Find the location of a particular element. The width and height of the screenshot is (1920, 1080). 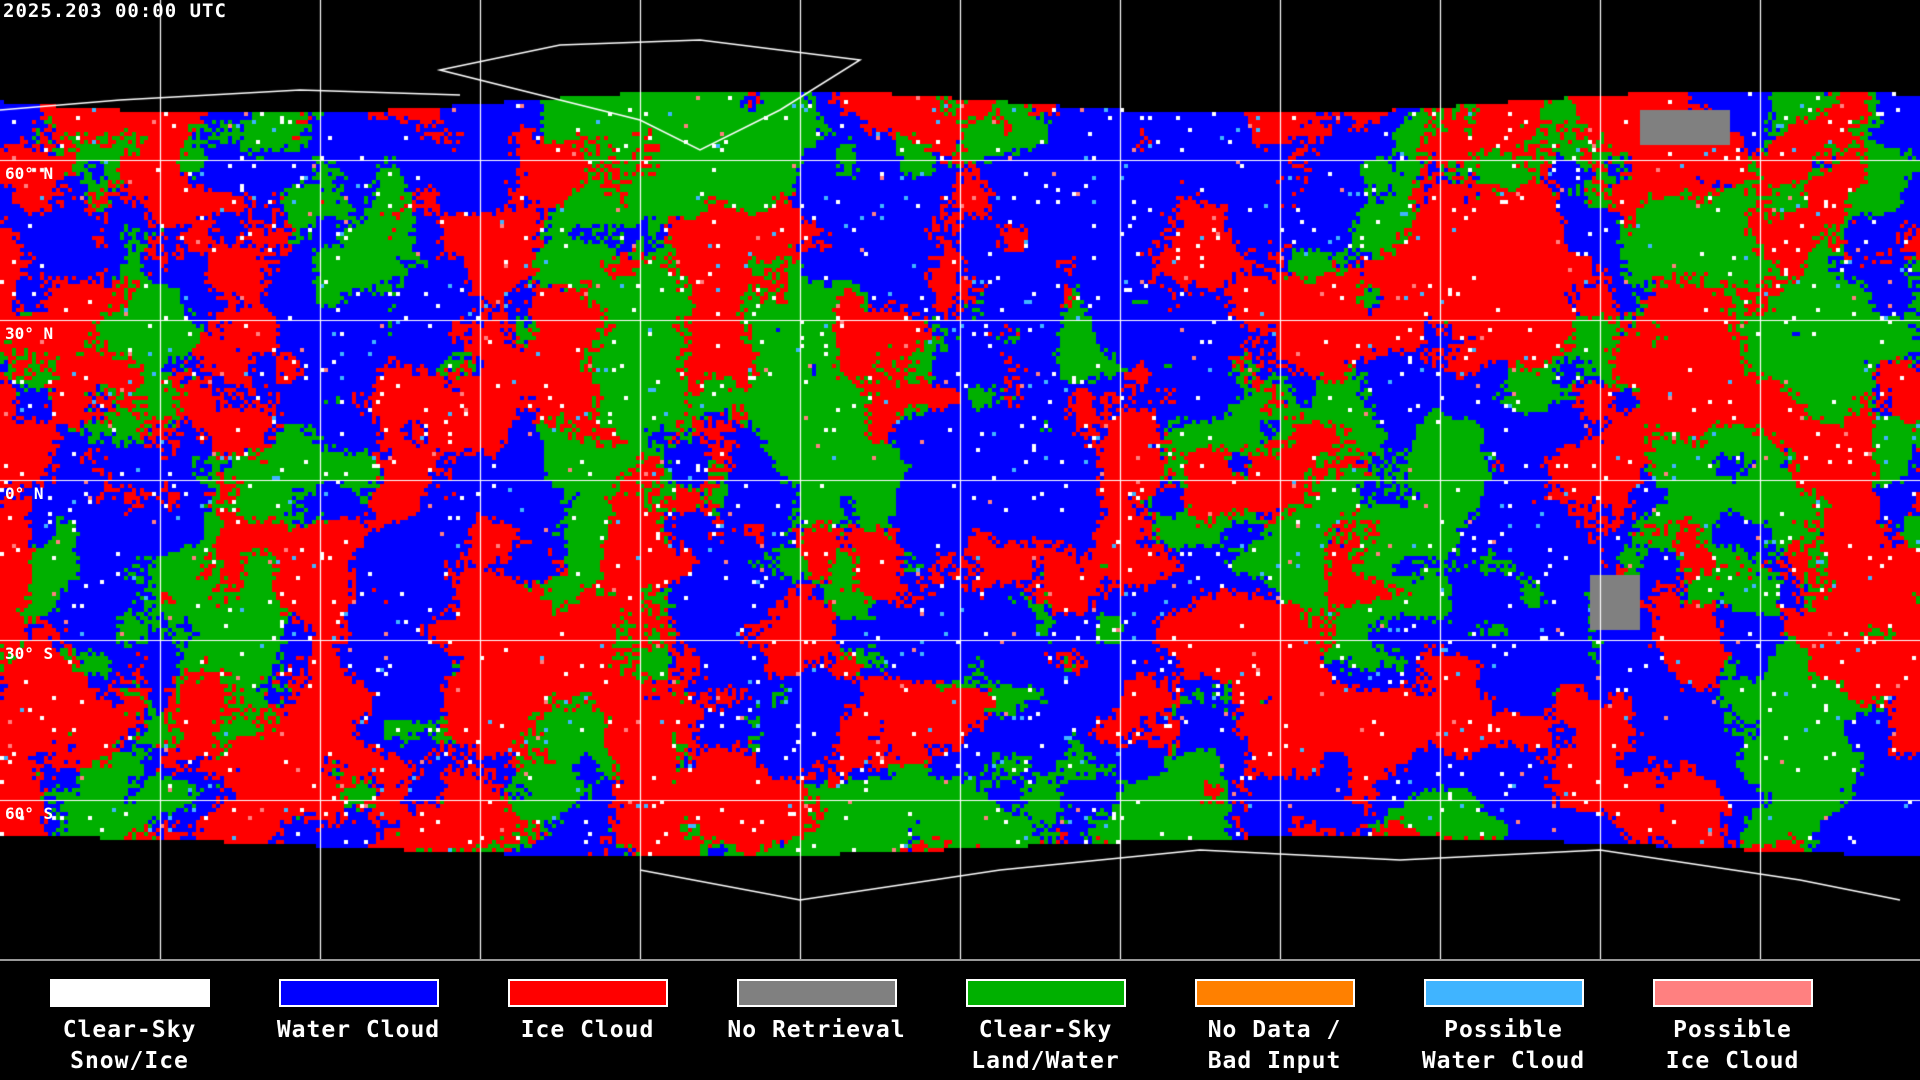

legend-item: Clear-Sky Snow/Ice is located at coordinates (129, 1027).